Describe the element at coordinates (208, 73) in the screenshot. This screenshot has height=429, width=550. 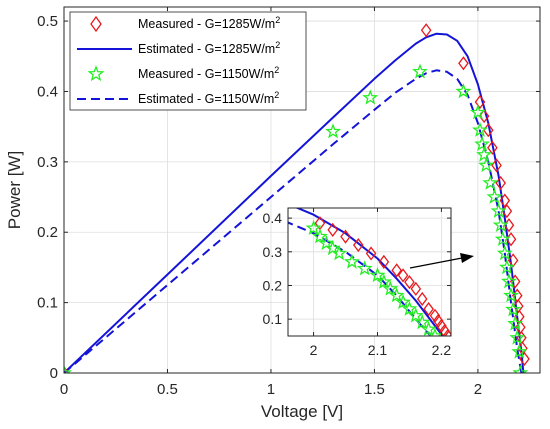
I see `legend-label-measured-1150: Measured - G=1150W/m2` at that location.